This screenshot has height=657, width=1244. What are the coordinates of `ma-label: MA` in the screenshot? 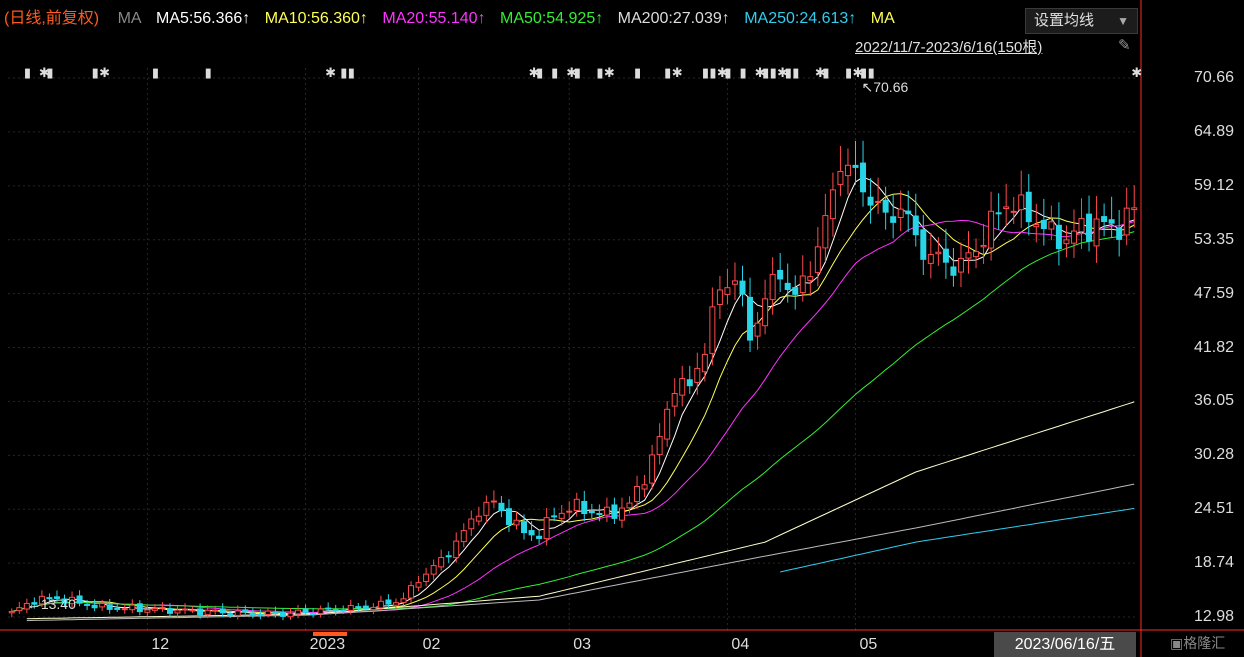 It's located at (129, 18).